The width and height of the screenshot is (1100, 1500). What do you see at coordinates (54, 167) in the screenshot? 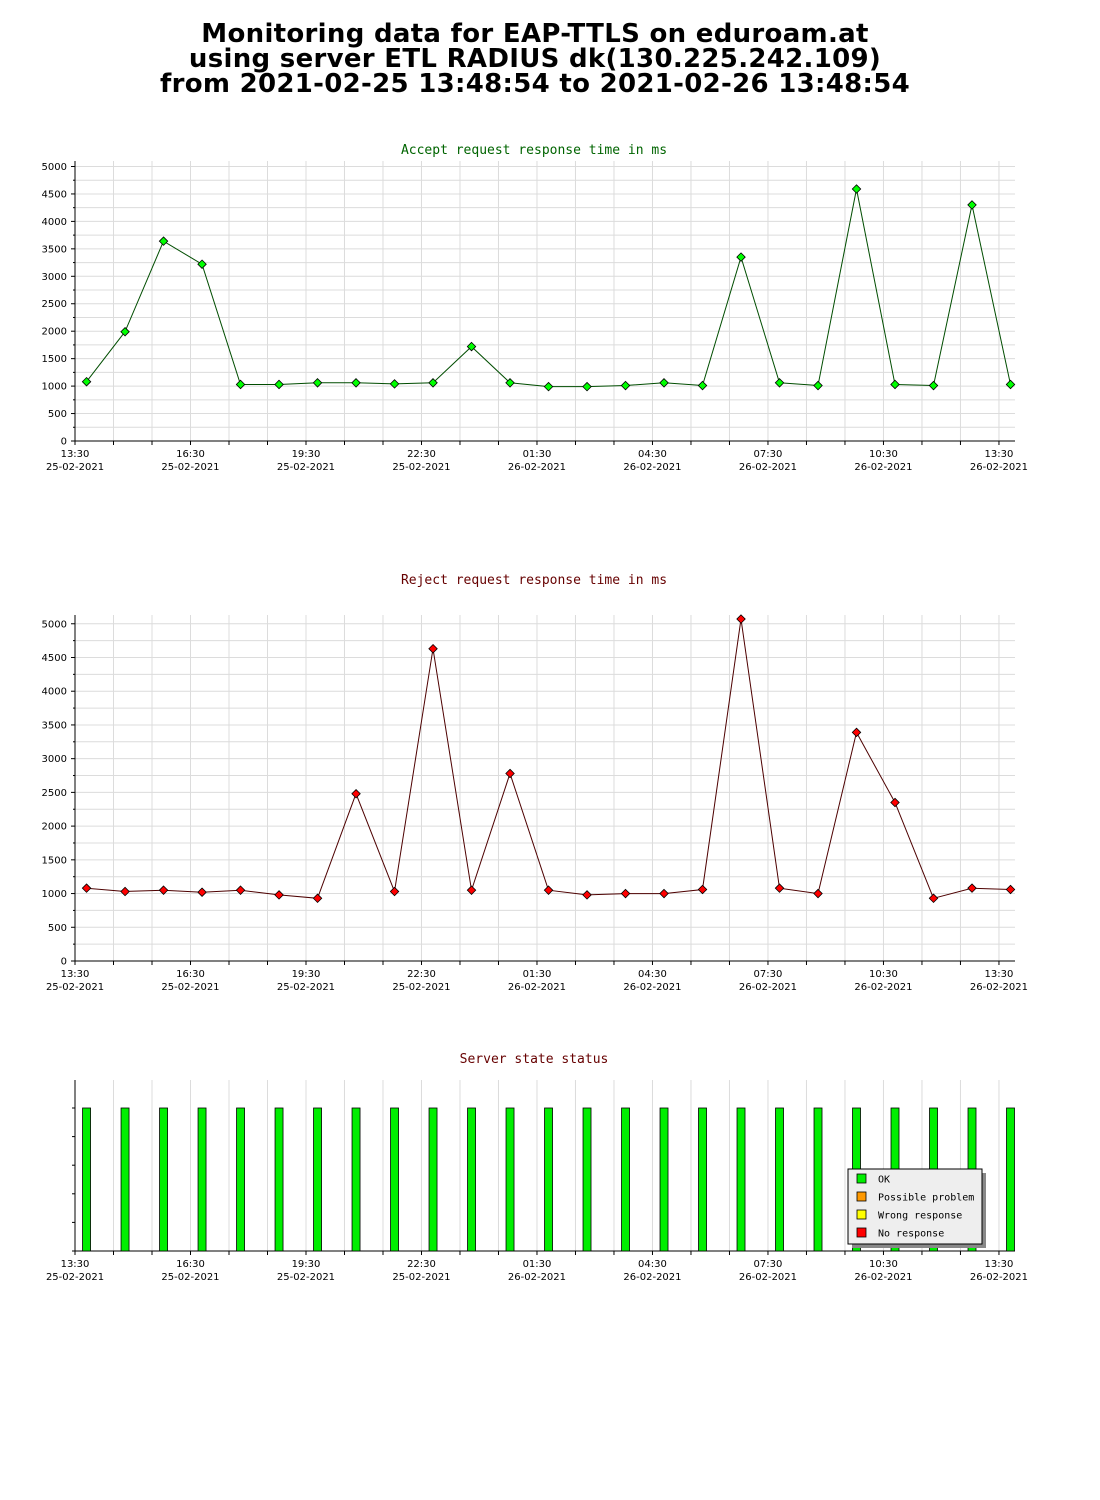
I see `y-tick-label: 5000` at bounding box center [54, 167].